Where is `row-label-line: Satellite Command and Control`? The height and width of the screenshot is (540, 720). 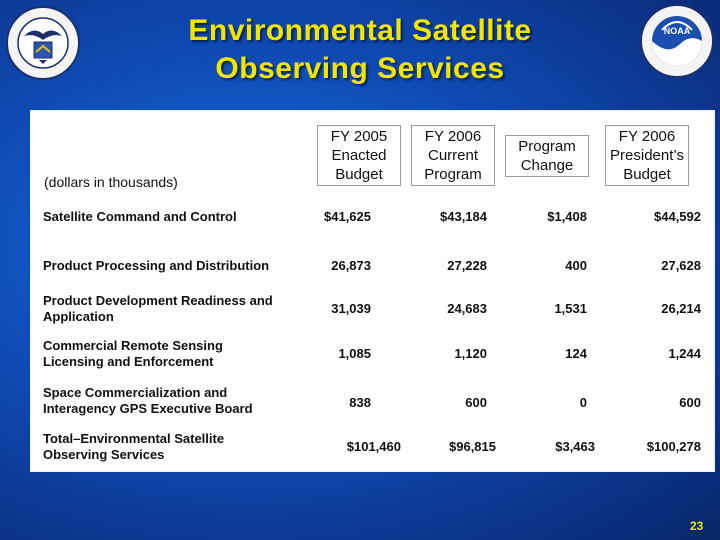 row-label-line: Satellite Command and Control is located at coordinates (140, 216).